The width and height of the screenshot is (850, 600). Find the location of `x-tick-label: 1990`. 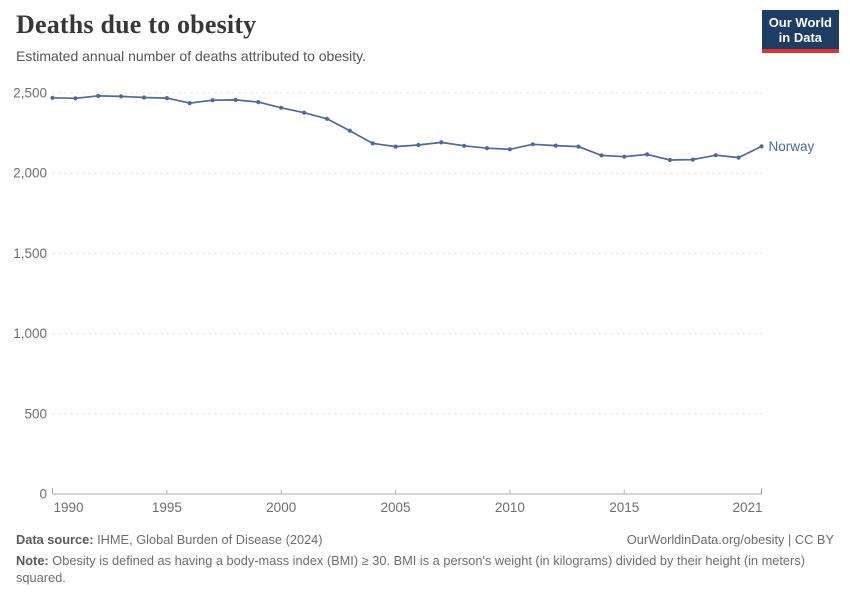

x-tick-label: 1990 is located at coordinates (69, 507).